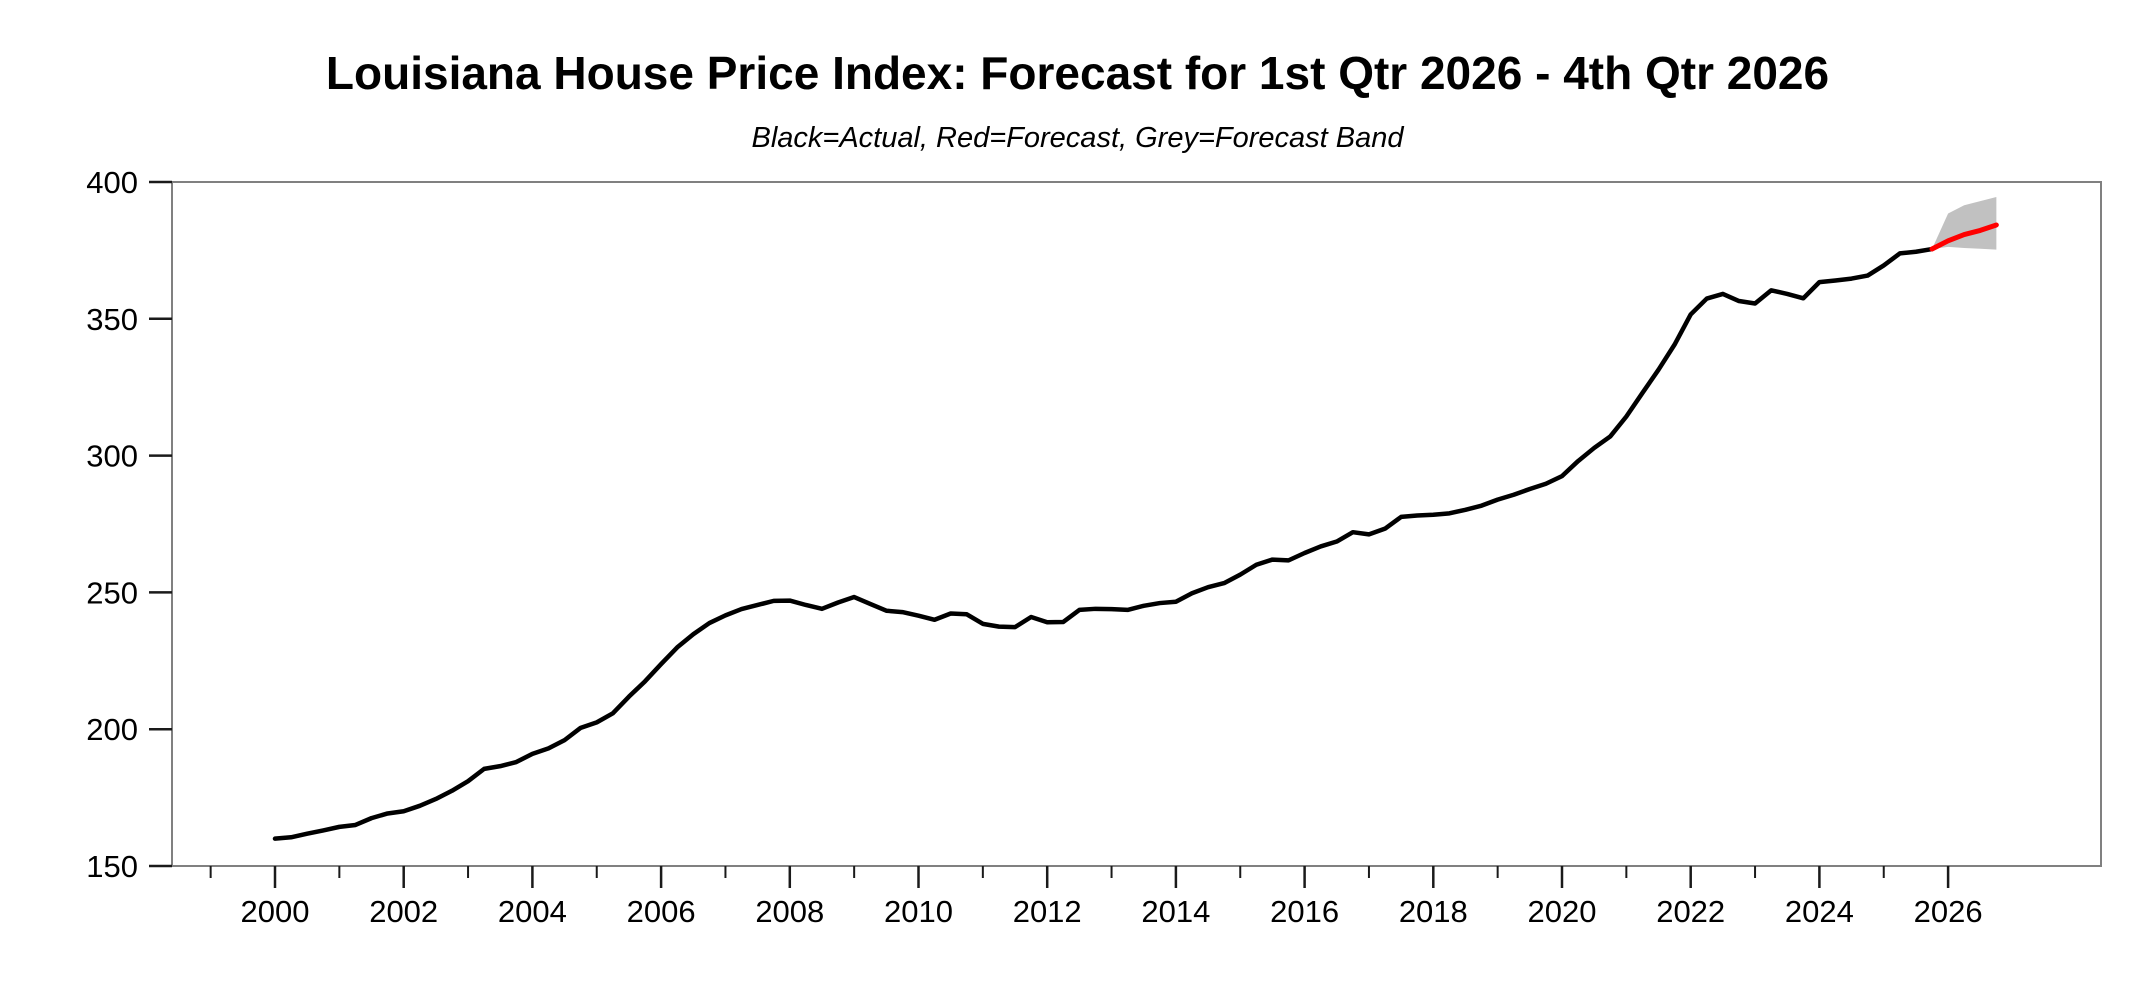 This screenshot has width=2155, height=981. I want to click on y-axis-label: 400, so click(112, 182).